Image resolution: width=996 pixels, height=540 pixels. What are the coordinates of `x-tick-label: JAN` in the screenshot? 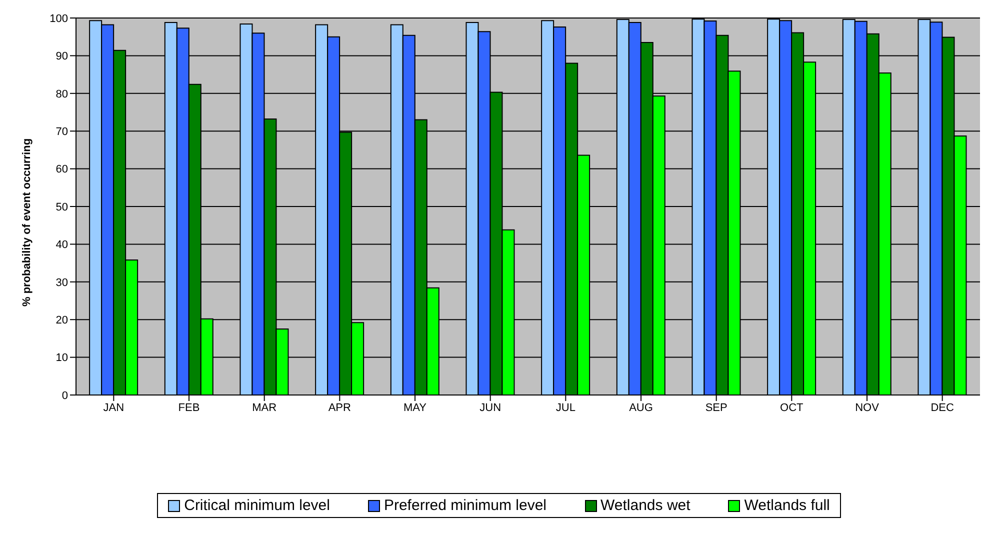 It's located at (113, 408).